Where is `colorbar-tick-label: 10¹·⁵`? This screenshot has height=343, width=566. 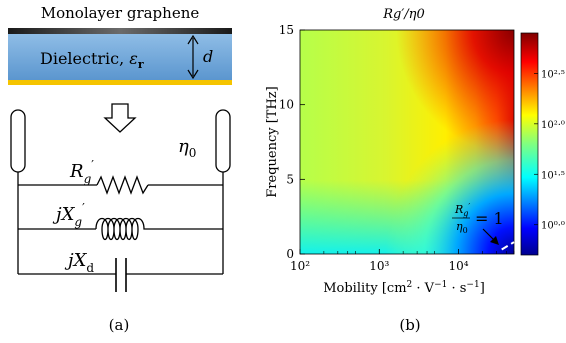 colorbar-tick-label: 10¹·⁵ is located at coordinates (553, 175).